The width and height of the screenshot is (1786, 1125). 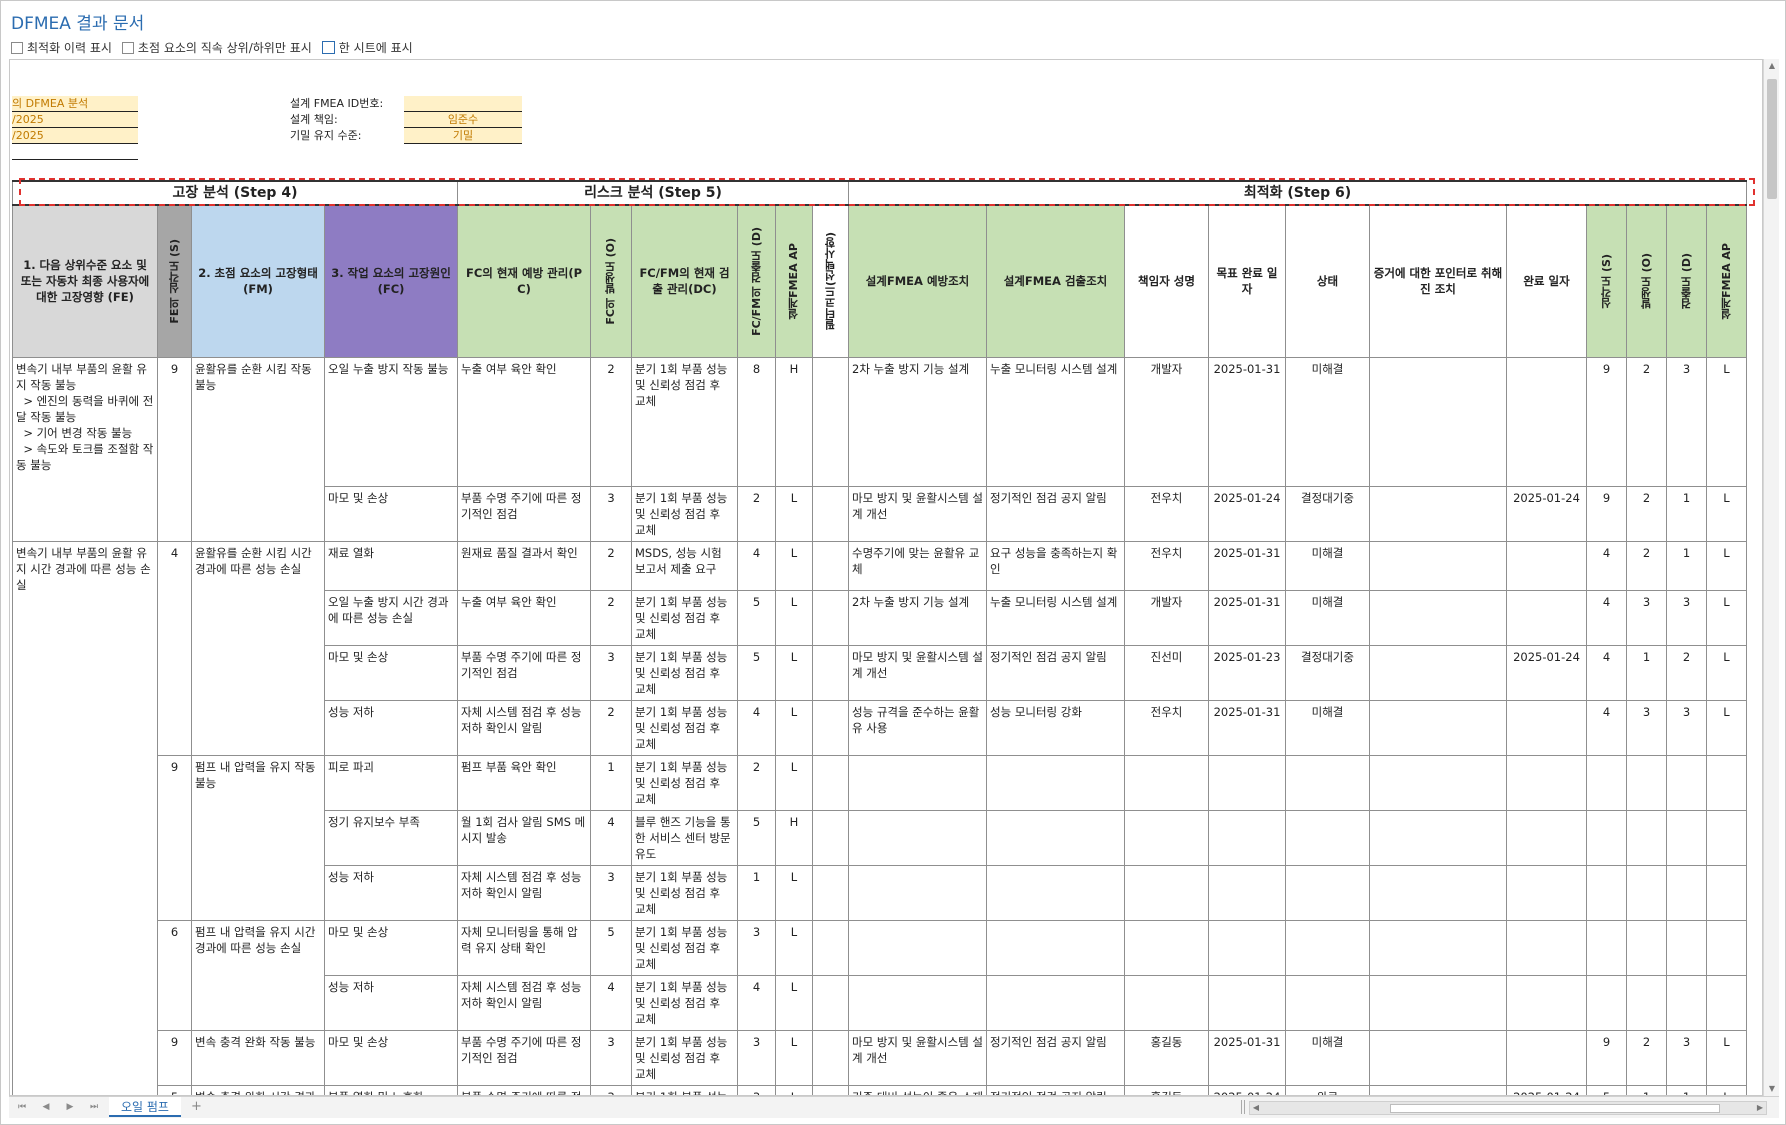 What do you see at coordinates (684, 565) in the screenshot?
I see `cell-dc: MSDS, 성능 시험 보고서 제출 요구` at bounding box center [684, 565].